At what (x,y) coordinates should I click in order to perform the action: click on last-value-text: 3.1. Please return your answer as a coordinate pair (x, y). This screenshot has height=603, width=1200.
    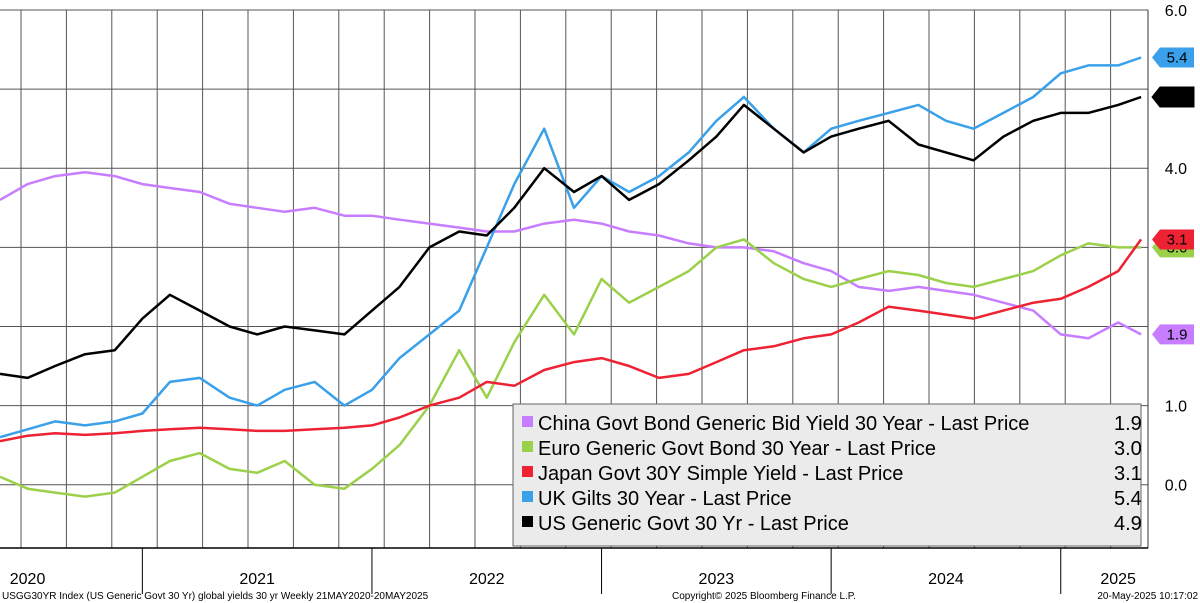
    Looking at the image, I should click on (1177, 239).